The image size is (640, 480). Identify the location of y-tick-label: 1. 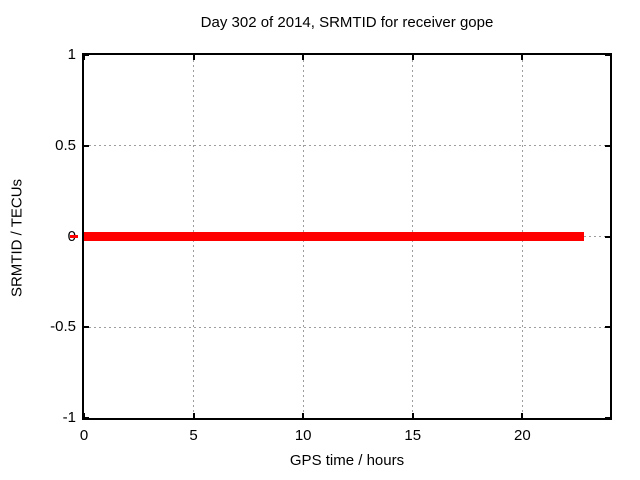
(71, 54).